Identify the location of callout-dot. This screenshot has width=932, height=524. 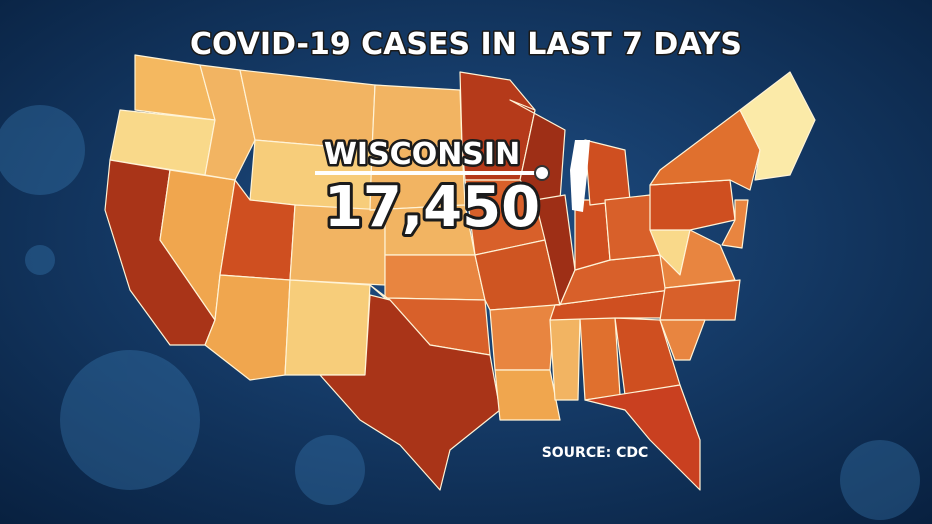
(542, 173).